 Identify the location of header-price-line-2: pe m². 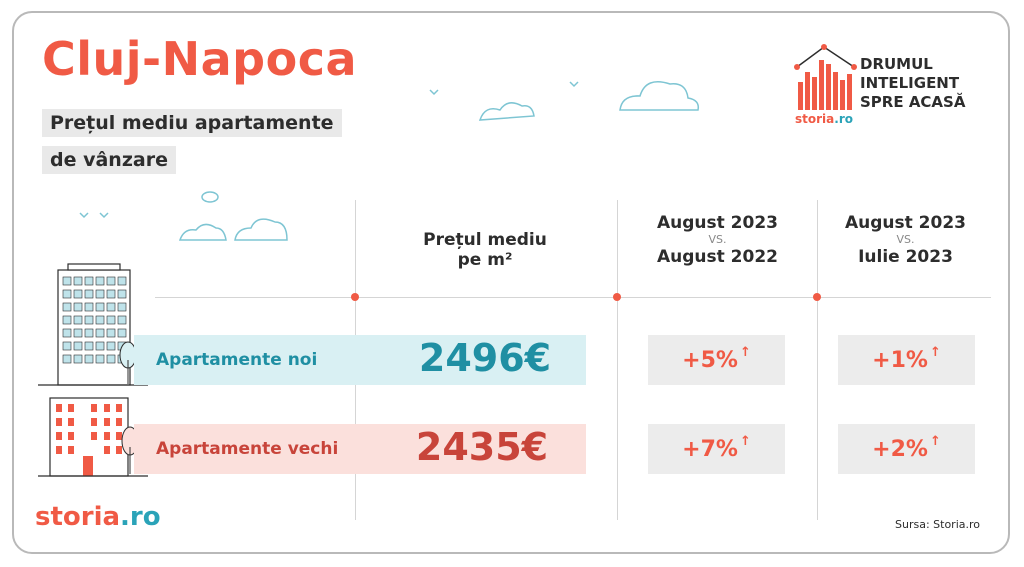
(485, 260).